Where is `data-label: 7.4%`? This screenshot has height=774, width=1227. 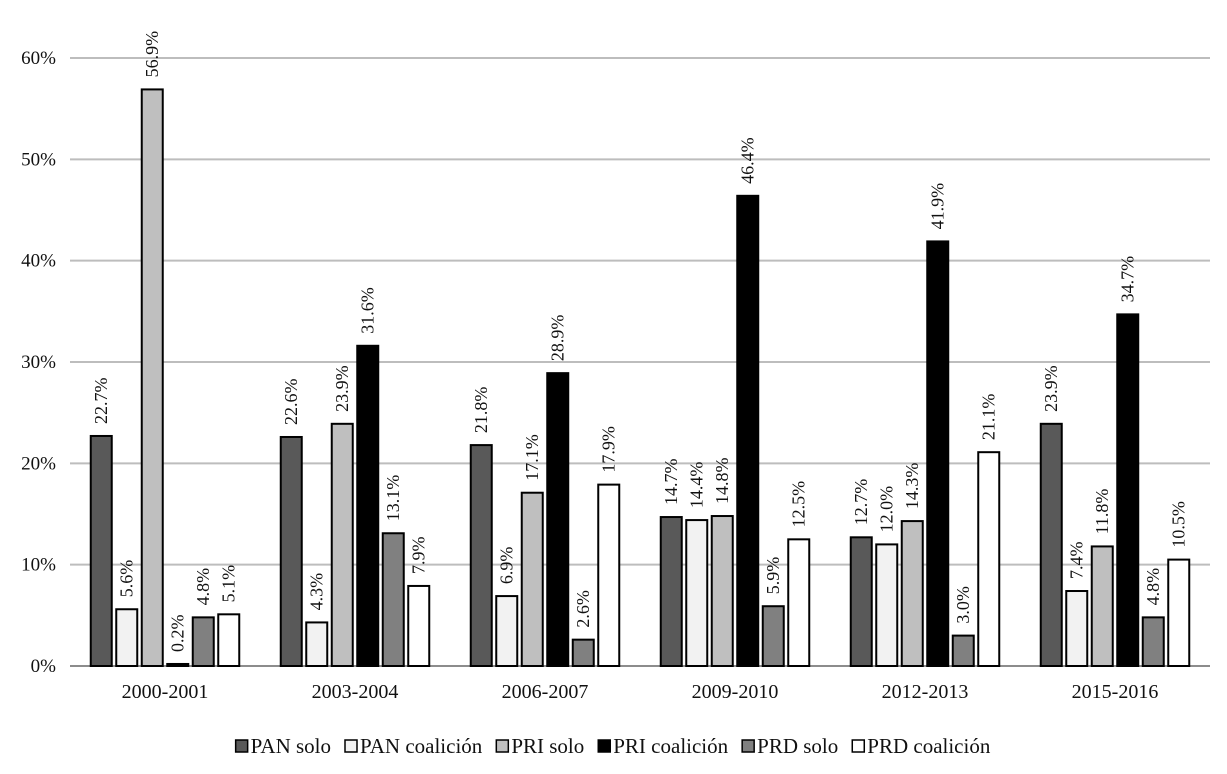 data-label: 7.4% is located at coordinates (1077, 561).